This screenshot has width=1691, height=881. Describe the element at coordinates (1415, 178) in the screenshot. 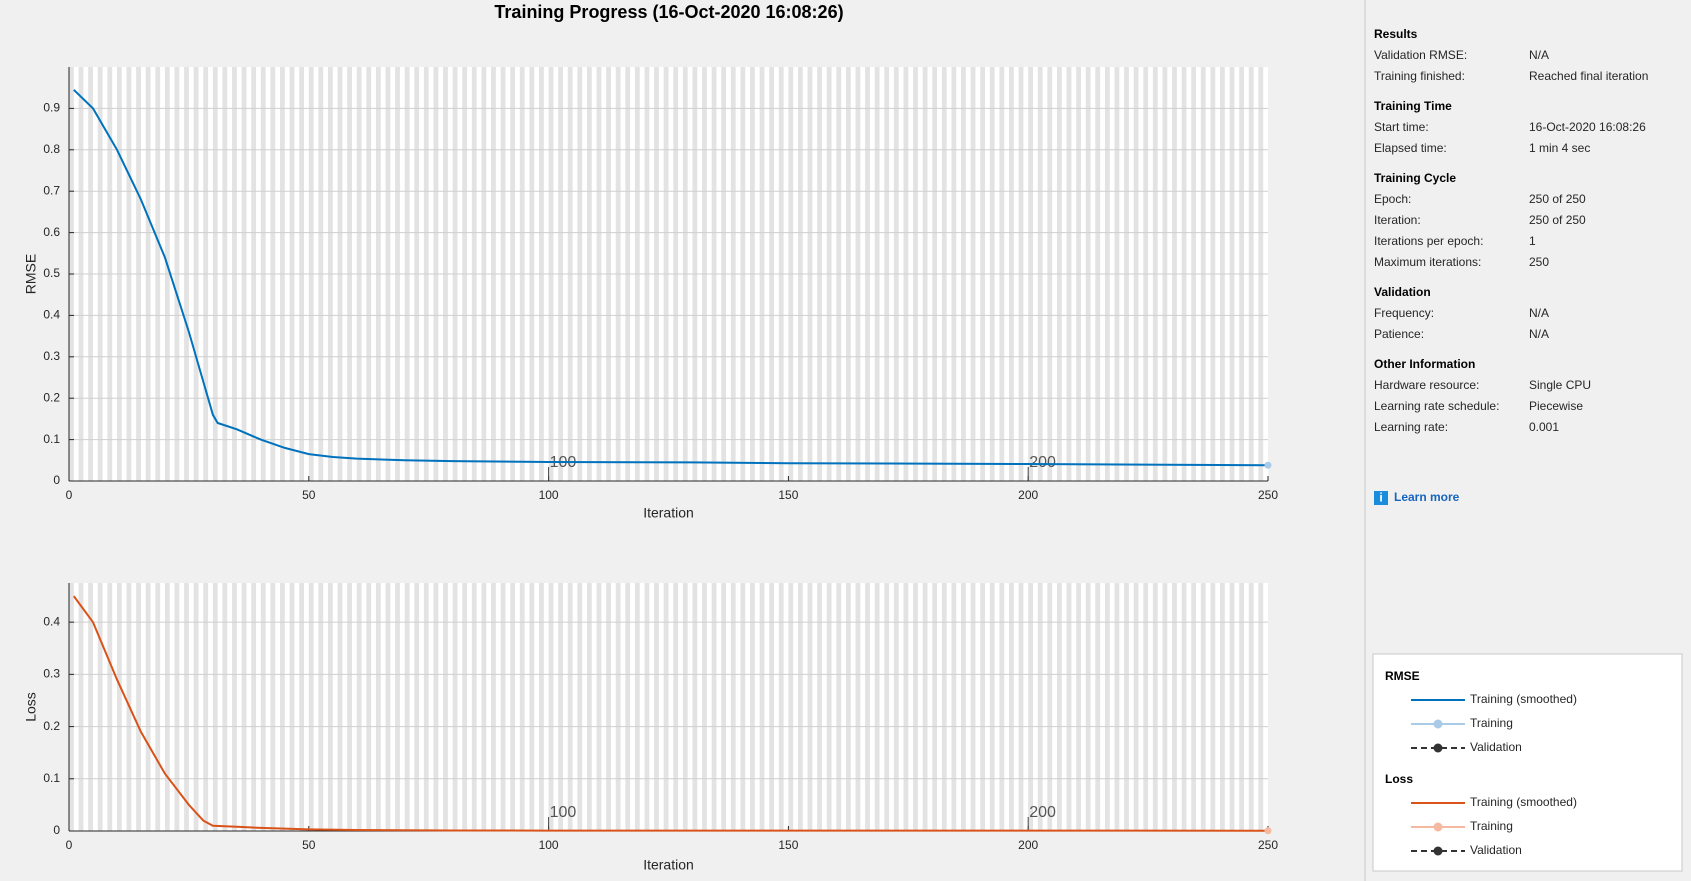

I see `section-title: Training Cycle` at that location.